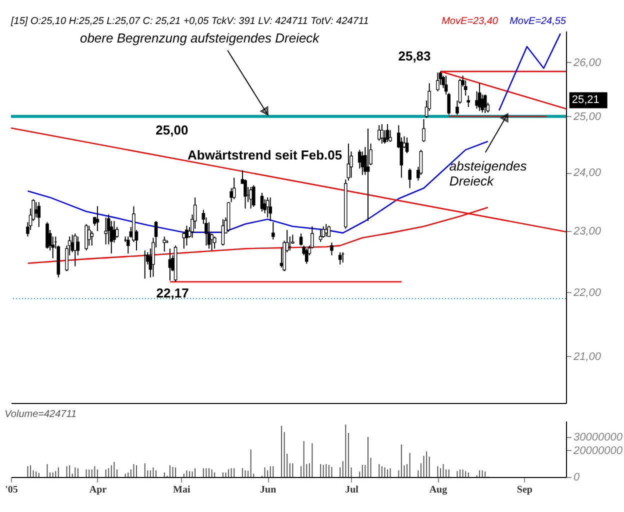 Image resolution: width=624 pixels, height=512 pixels. What do you see at coordinates (587, 292) in the screenshot?
I see `y-tick-label: 22,00` at bounding box center [587, 292].